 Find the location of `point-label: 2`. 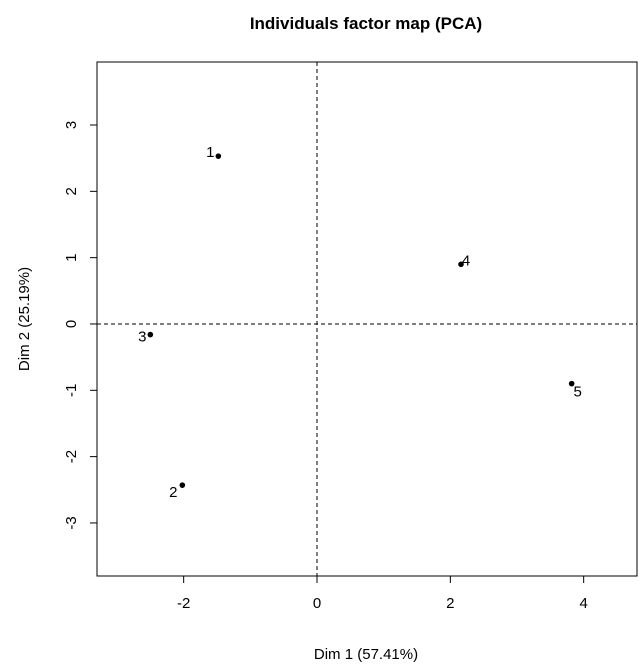

point-label: 2 is located at coordinates (173, 492).